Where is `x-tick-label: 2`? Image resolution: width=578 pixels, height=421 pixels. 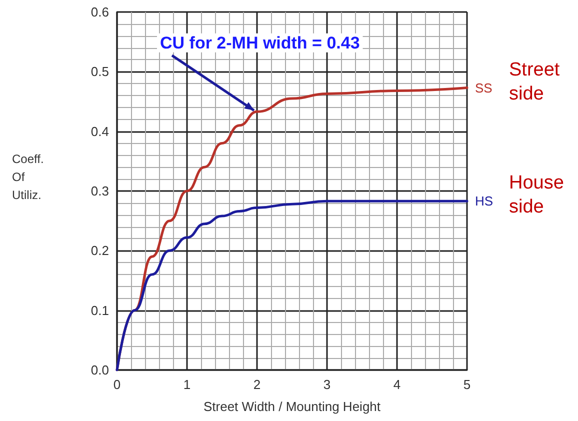 x-tick-label: 2 is located at coordinates (257, 384).